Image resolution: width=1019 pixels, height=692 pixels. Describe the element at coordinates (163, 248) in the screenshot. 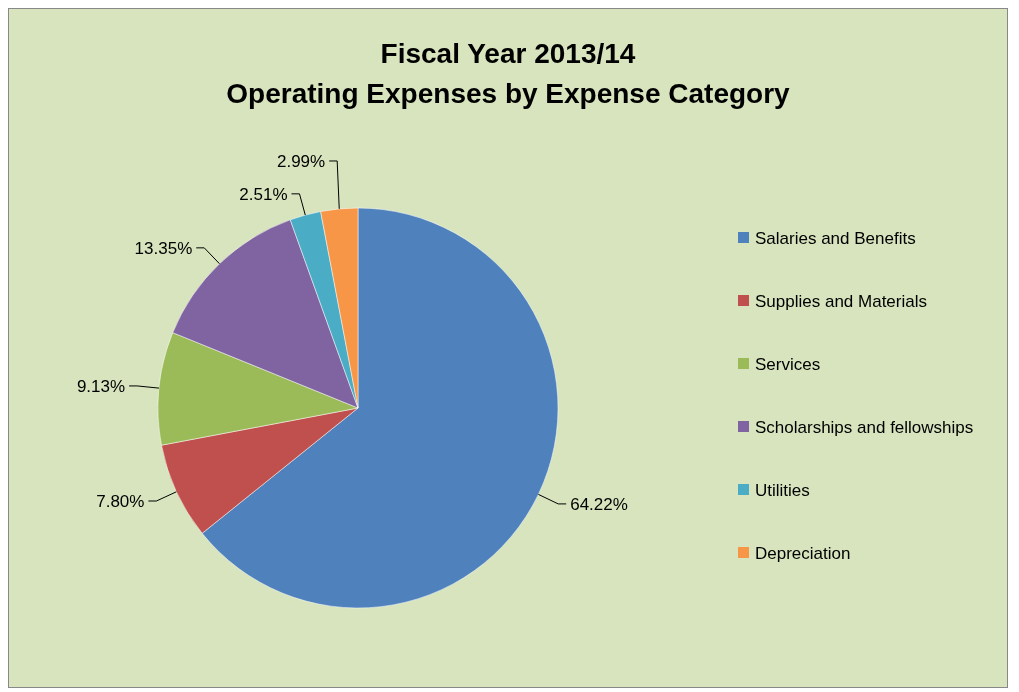

I see `data-label: 13.35%` at that location.